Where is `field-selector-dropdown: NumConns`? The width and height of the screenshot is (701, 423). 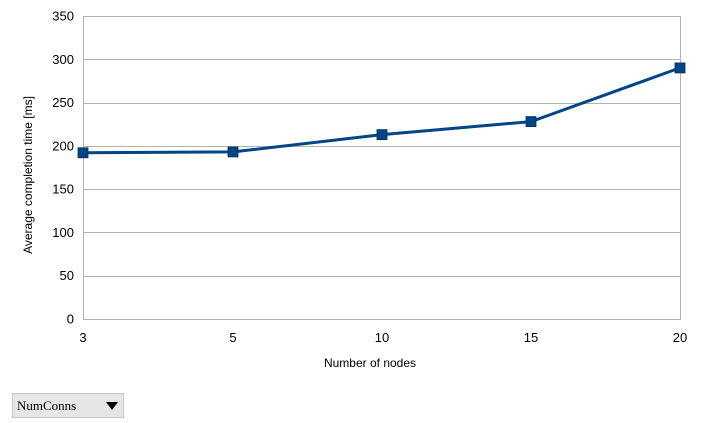
field-selector-dropdown: NumConns is located at coordinates (68, 405).